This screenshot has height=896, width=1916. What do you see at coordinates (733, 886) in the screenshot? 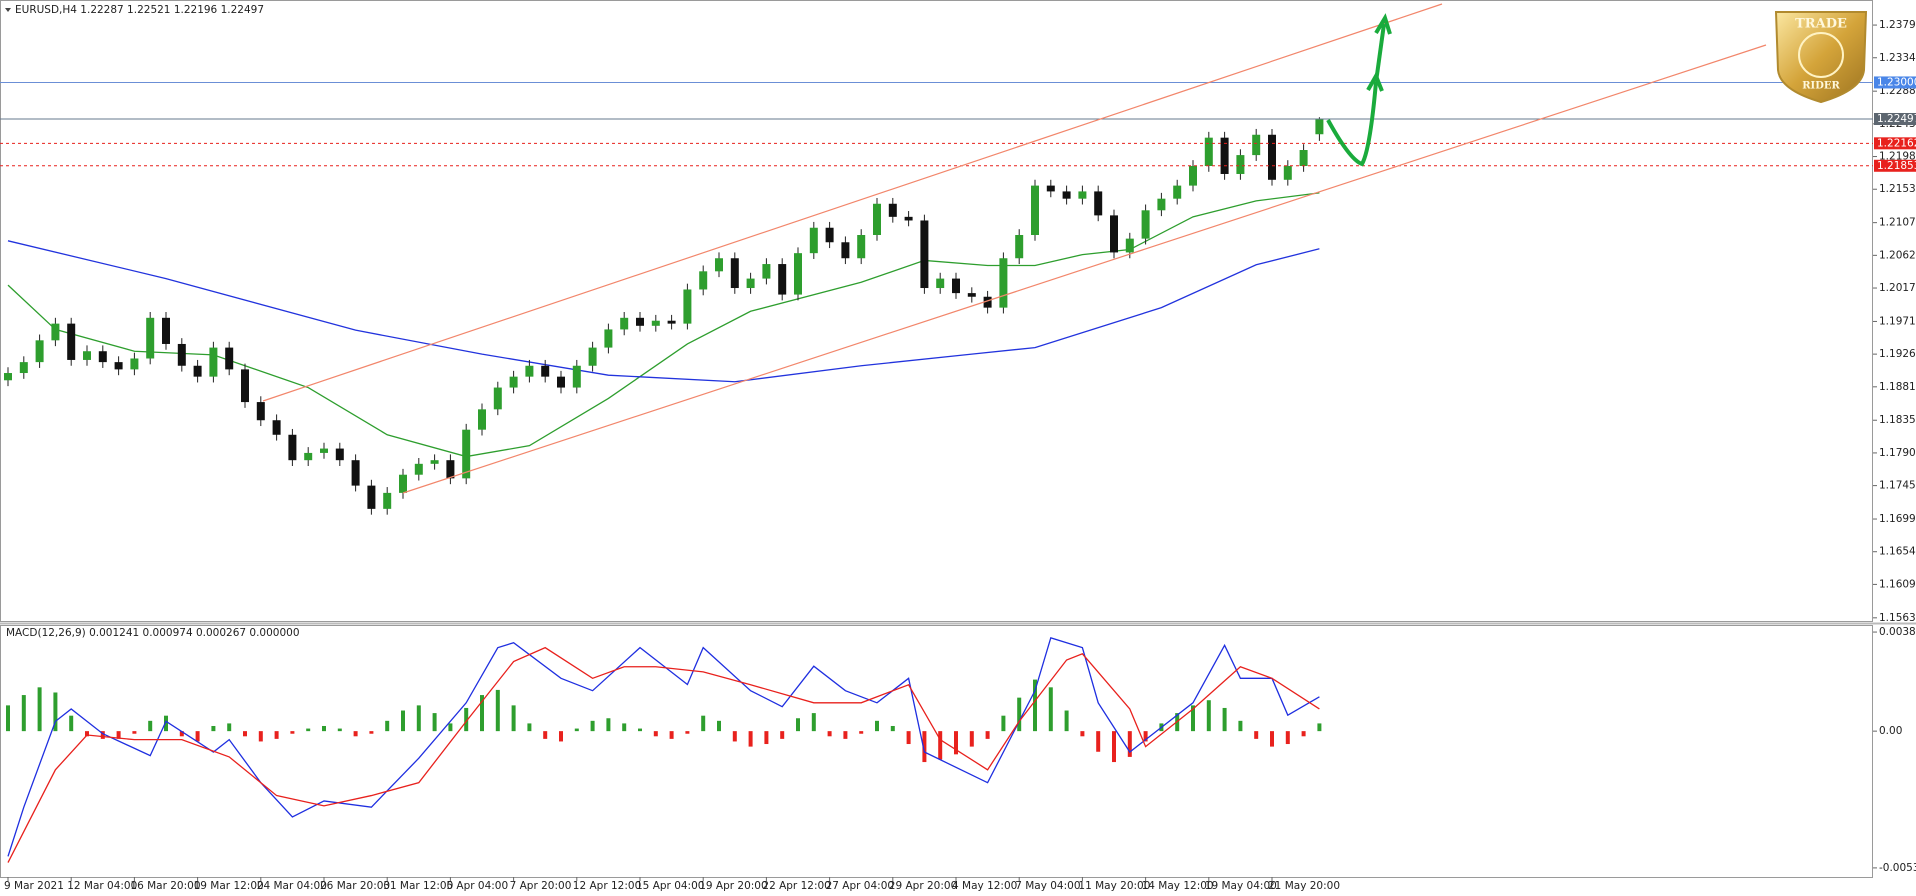
I see `x-tick-label: 19 Apr 20:00` at bounding box center [733, 886].